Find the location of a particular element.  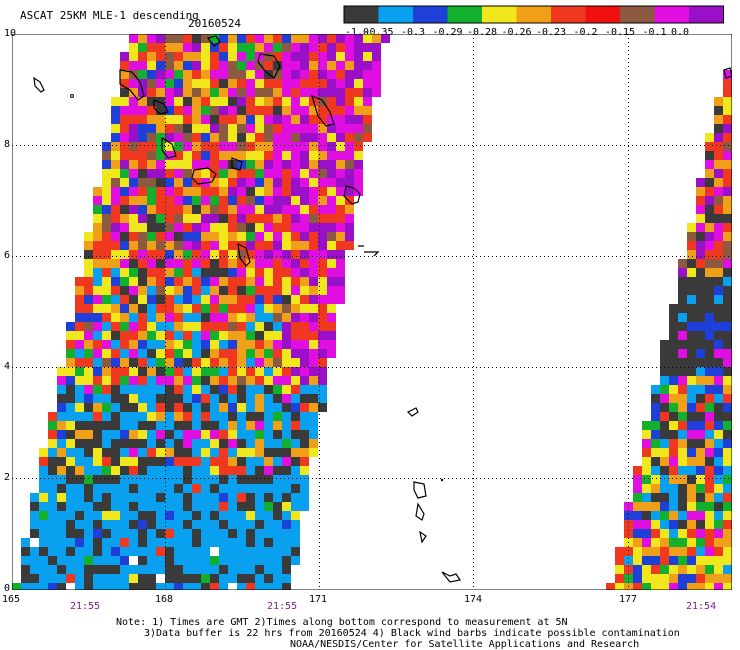

date-label: 20160524 is located at coordinates (214, 23).